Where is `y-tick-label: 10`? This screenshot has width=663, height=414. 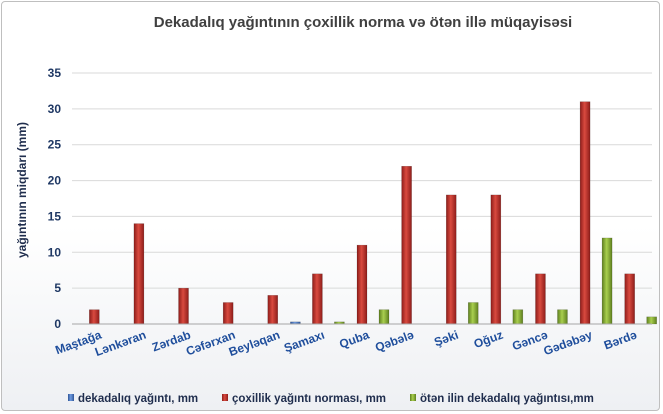 y-tick-label: 10 is located at coordinates (55, 252).